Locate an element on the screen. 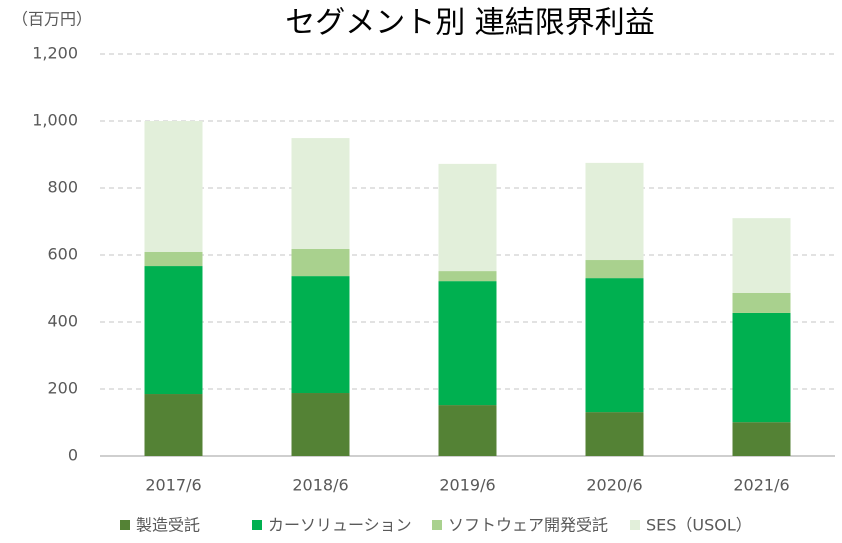  y-tick-label: 1,200 is located at coordinates (55, 53).